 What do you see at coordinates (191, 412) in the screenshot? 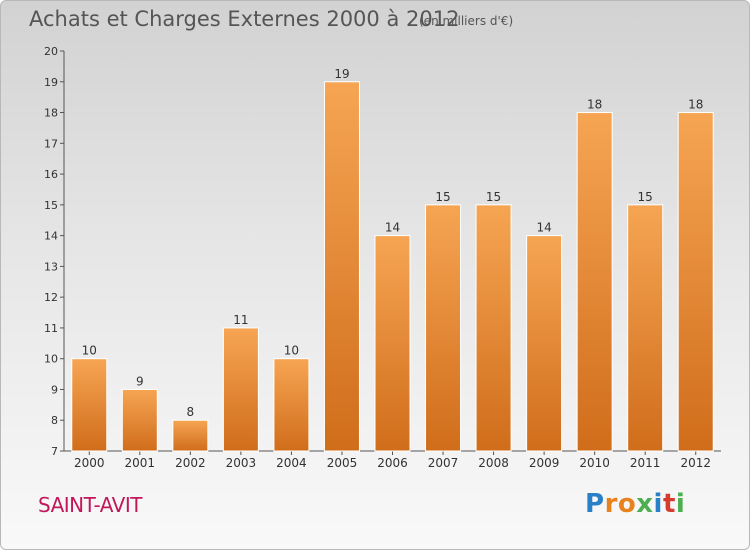
I see `bar-value-label: 8` at bounding box center [191, 412].